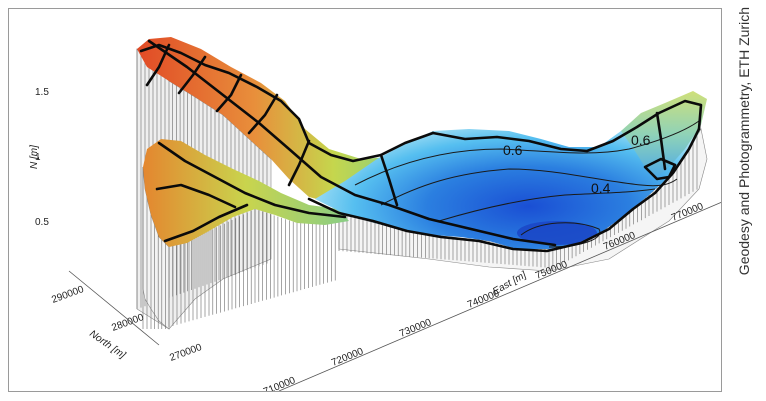  What do you see at coordinates (42, 92) in the screenshot?
I see `z-tick-label: 1.5` at bounding box center [42, 92].